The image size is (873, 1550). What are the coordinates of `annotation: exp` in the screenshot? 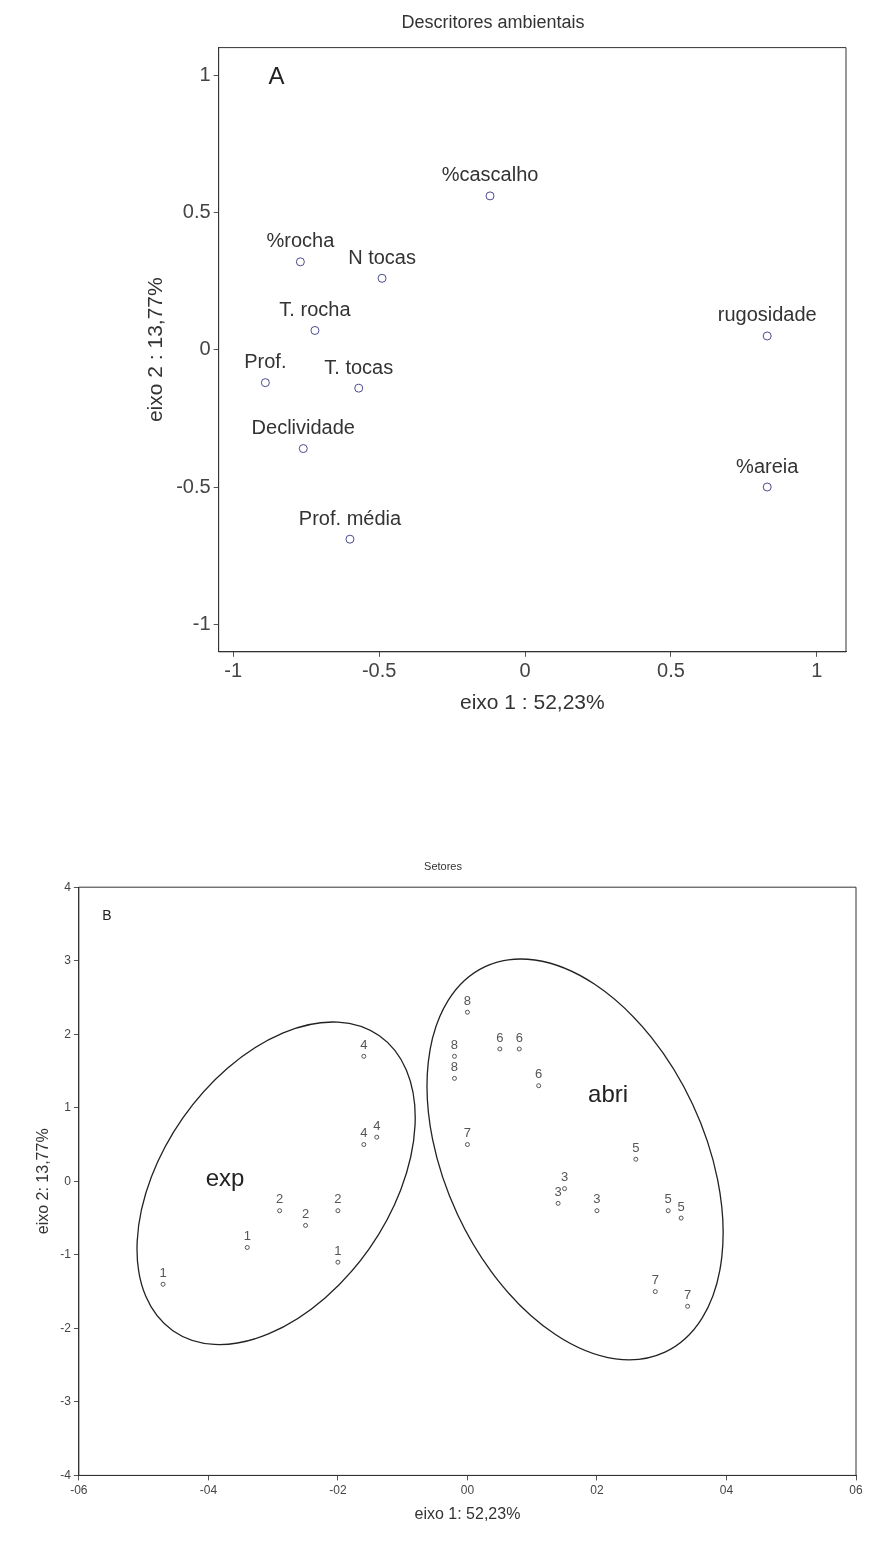 It's located at (225, 1178).